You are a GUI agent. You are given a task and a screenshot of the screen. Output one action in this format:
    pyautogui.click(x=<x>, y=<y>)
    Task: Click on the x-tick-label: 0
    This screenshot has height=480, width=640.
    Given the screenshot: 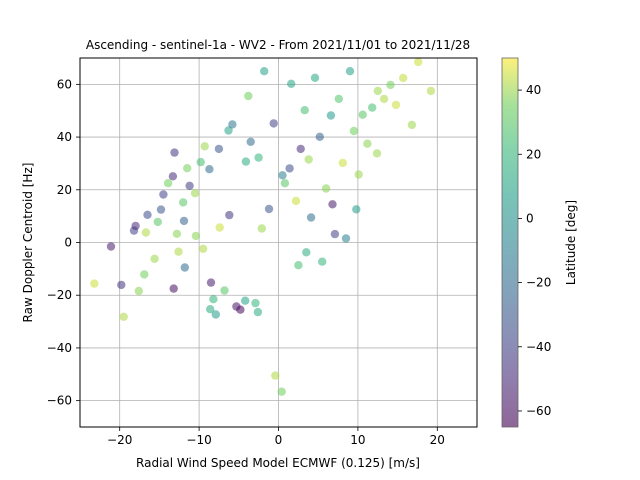 What is the action you would take?
    pyautogui.click(x=279, y=440)
    